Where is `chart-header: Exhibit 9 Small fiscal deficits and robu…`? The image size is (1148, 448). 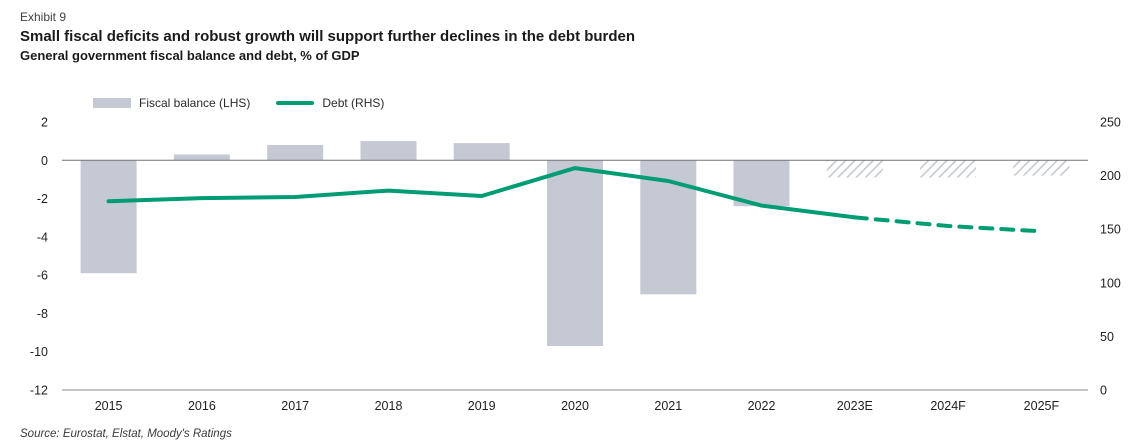
chart-header: Exhibit 9 Small fiscal deficits and robu… is located at coordinates (327, 36).